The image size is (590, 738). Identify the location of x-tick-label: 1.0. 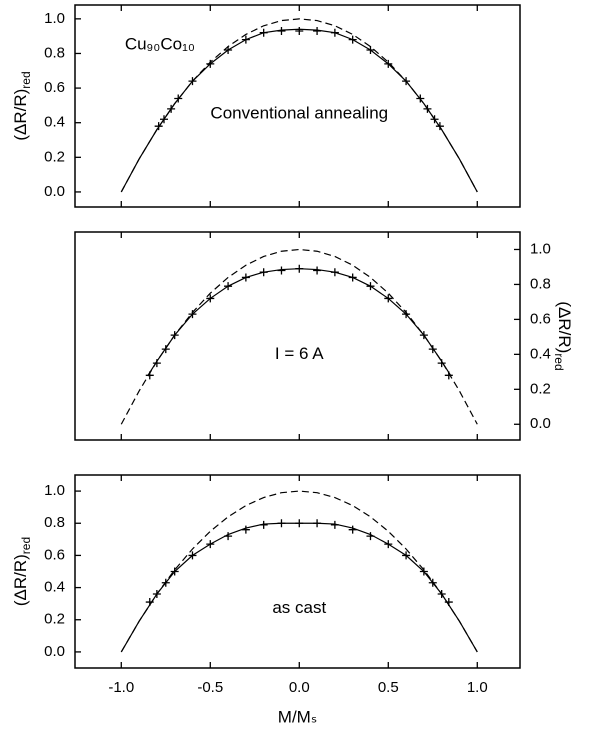
(477, 687).